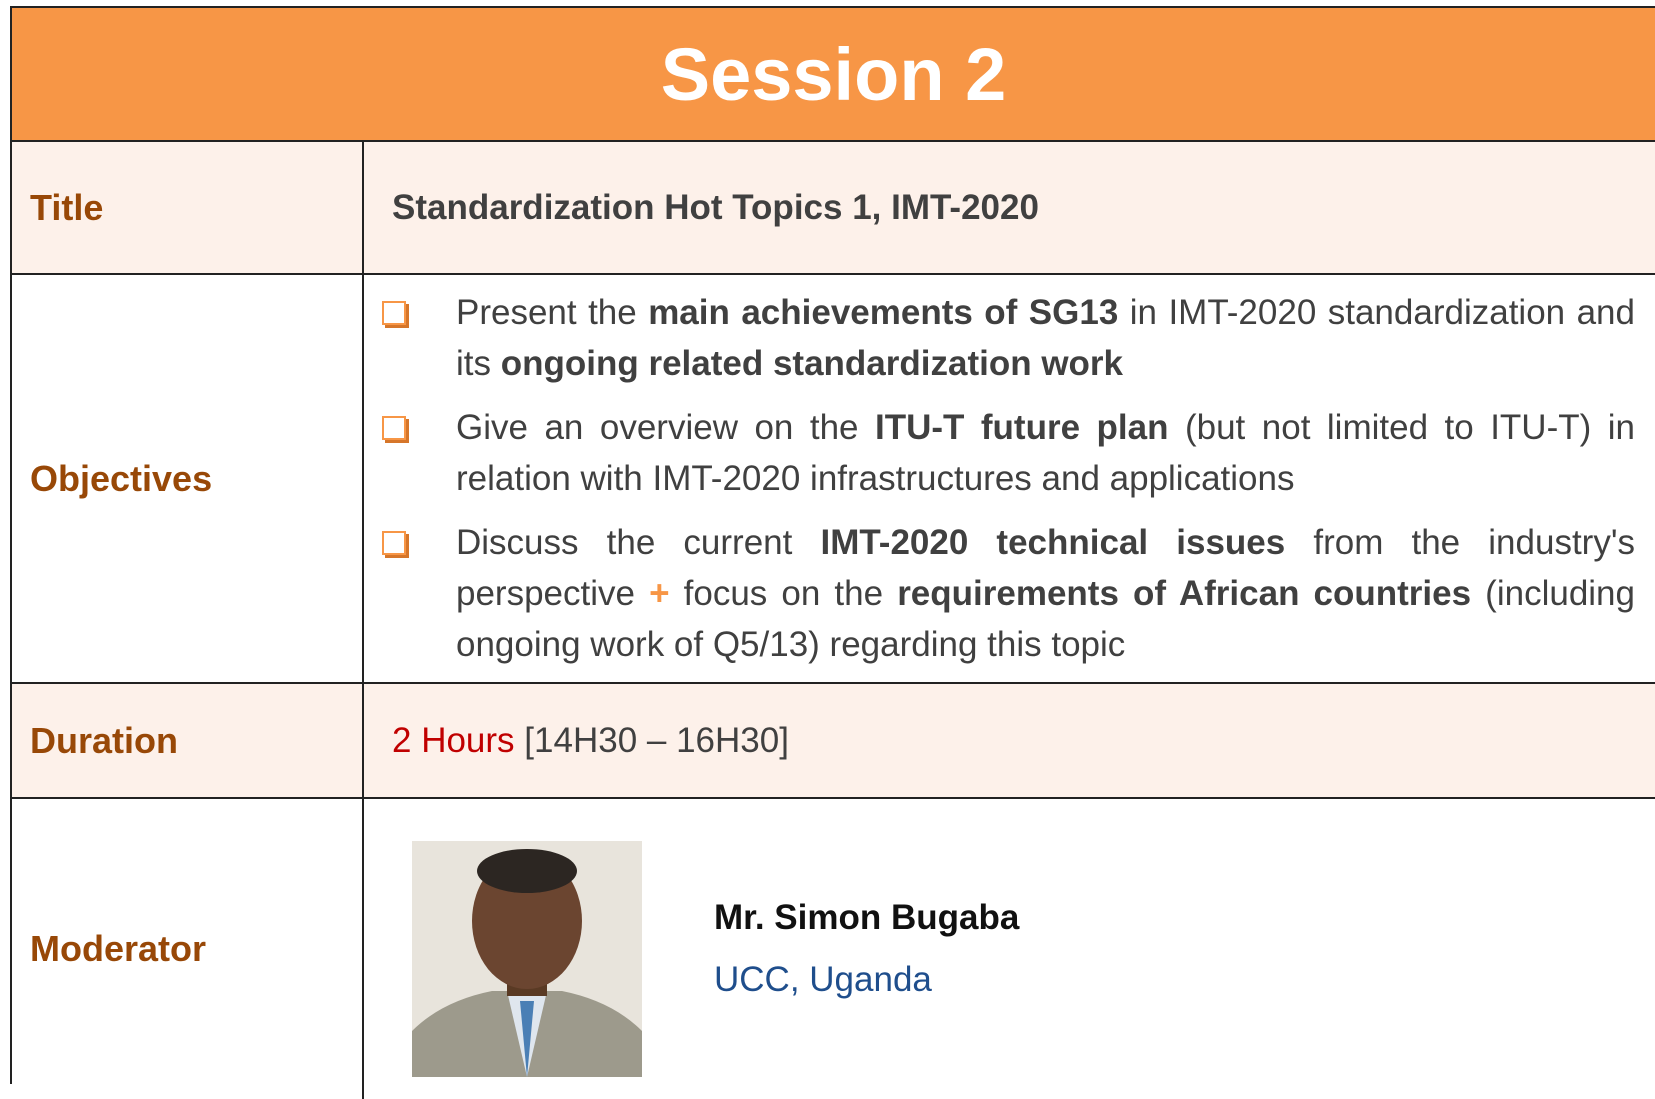 This screenshot has width=1655, height=1099. I want to click on objective-text: in IMT-2020 standardization and its, so click(1045, 338).